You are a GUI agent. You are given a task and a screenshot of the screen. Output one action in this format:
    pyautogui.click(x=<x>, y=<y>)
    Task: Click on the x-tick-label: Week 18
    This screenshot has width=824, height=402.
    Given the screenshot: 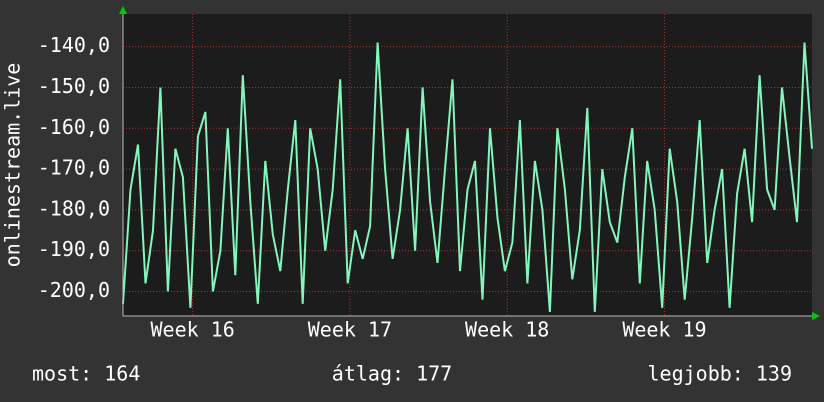 What is the action you would take?
    pyautogui.click(x=507, y=330)
    